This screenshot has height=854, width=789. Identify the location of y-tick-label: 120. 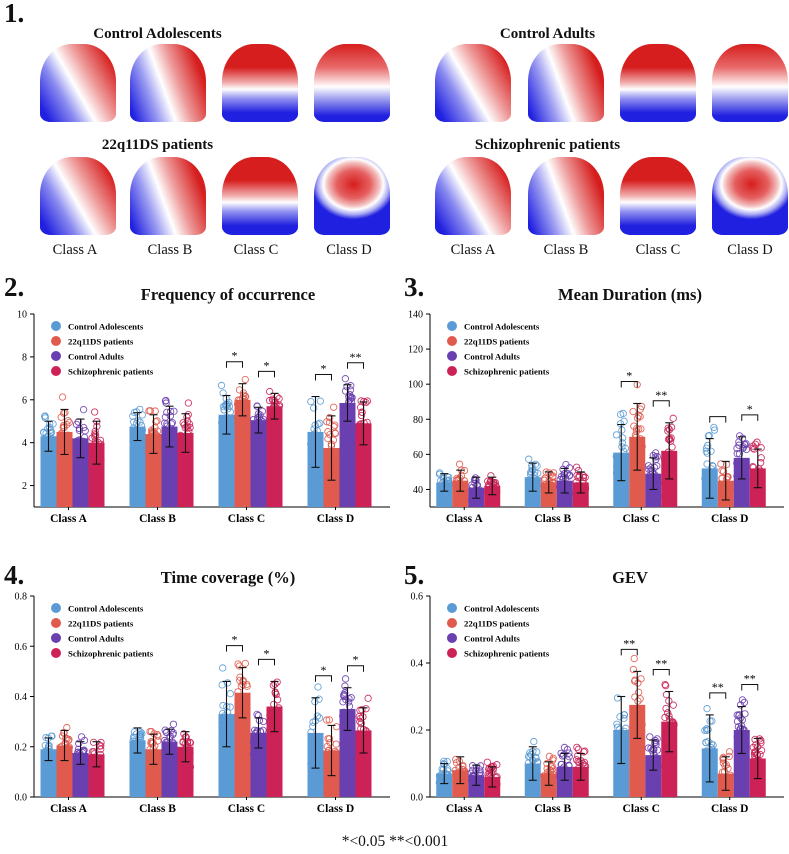
(415, 350).